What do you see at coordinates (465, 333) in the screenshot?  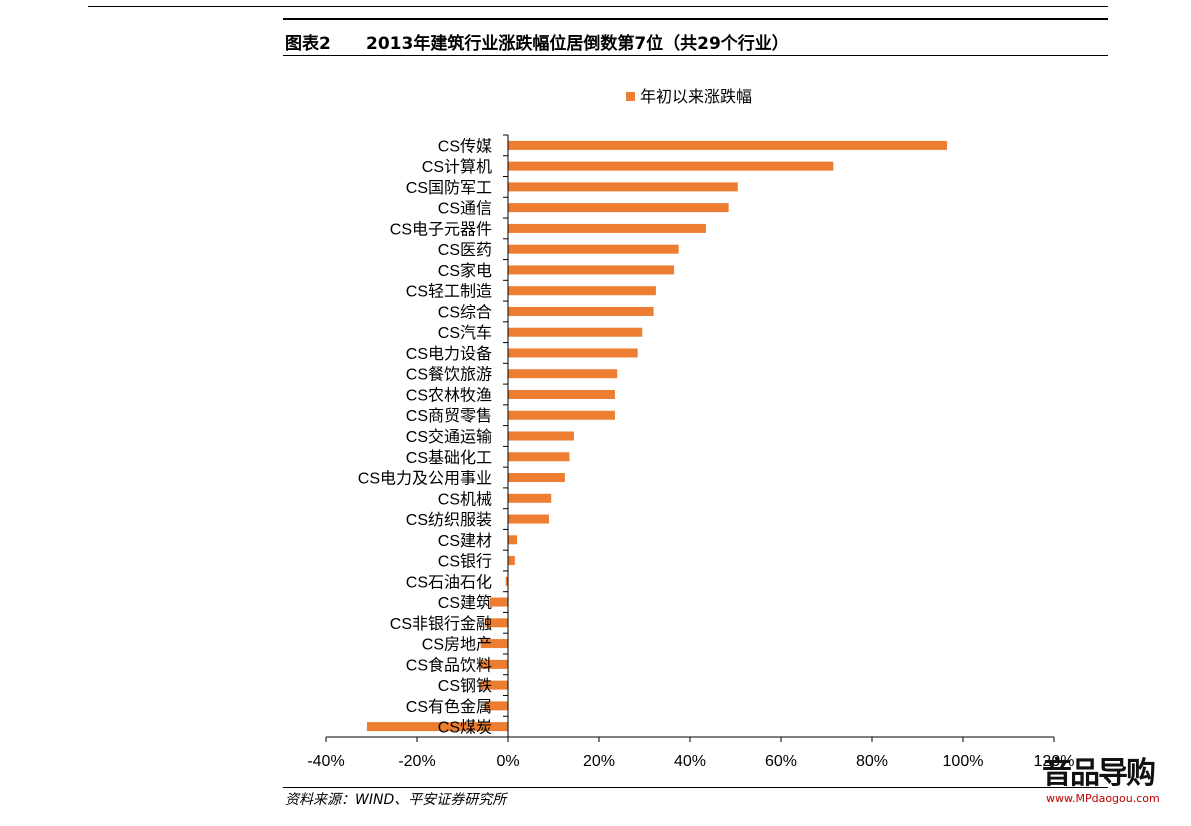 I see `category-label: CS汽车` at bounding box center [465, 333].